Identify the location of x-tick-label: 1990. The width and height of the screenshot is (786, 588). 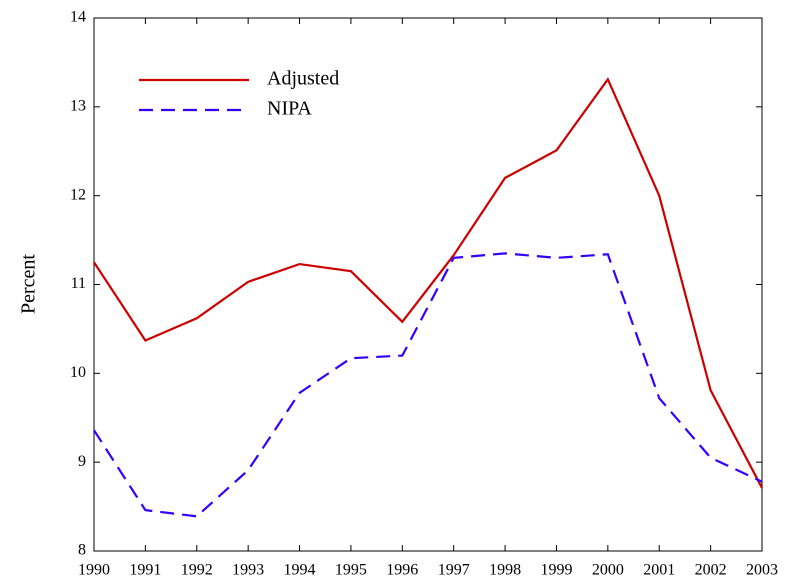
(94, 570).